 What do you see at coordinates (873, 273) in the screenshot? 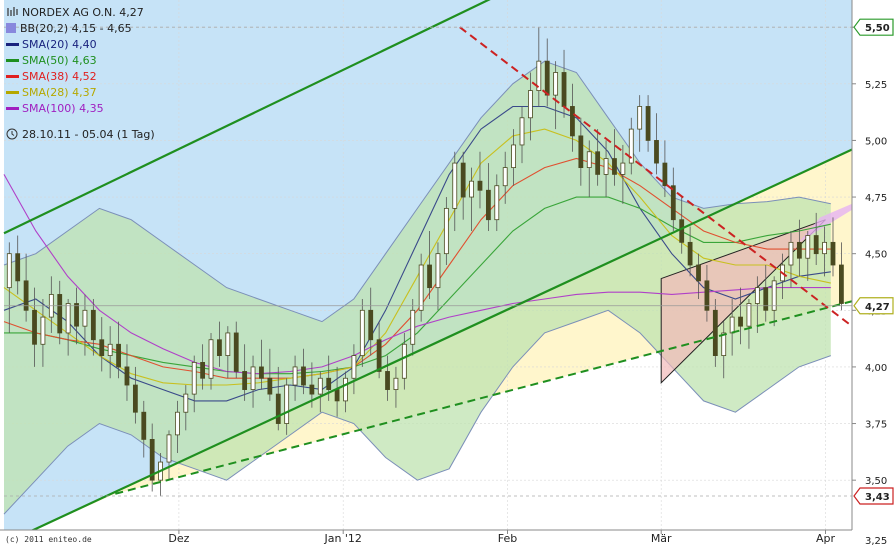
I see `y-axis-panel` at bounding box center [873, 273].